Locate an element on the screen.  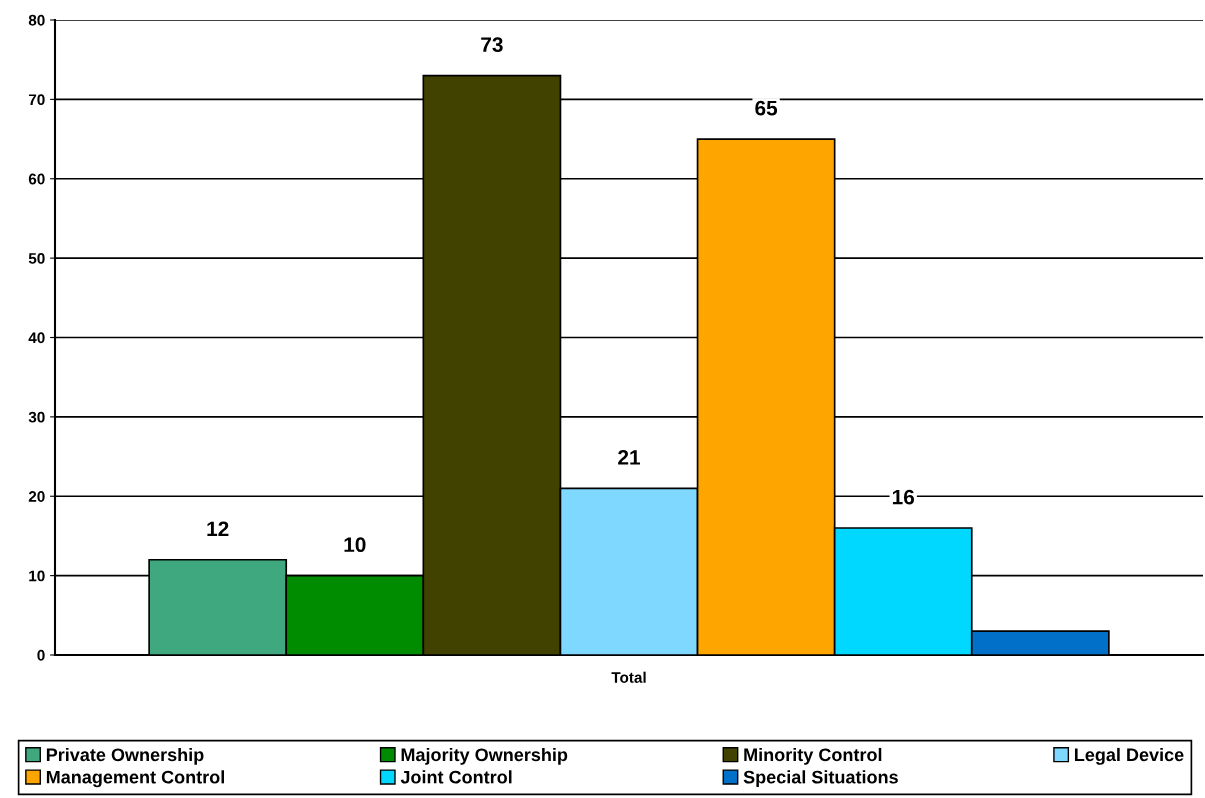
legend-label: Minority Control is located at coordinates (813, 756).